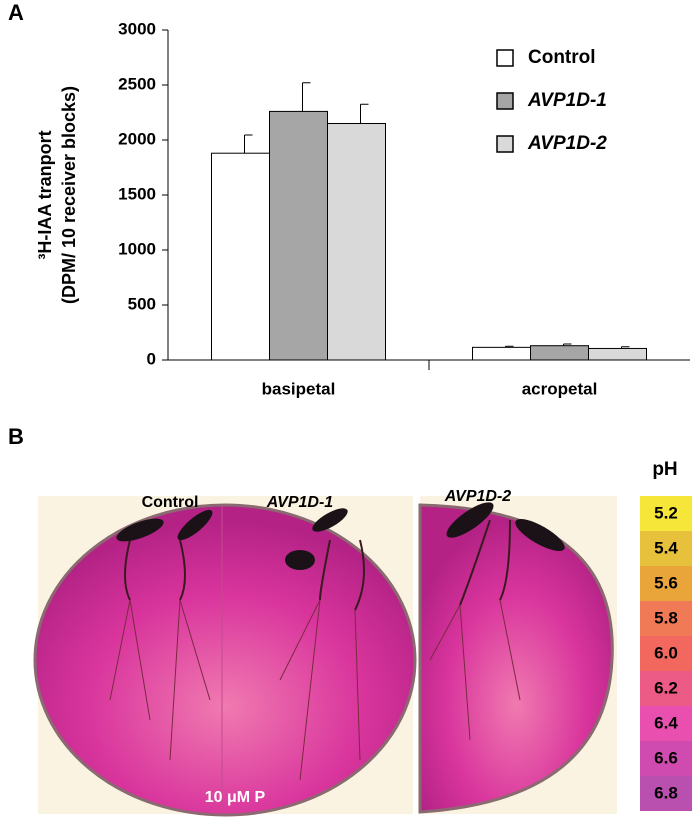 This screenshot has height=823, width=700. Describe the element at coordinates (477, 496) in the screenshot. I see `photo-label: AVP1D-2` at that location.